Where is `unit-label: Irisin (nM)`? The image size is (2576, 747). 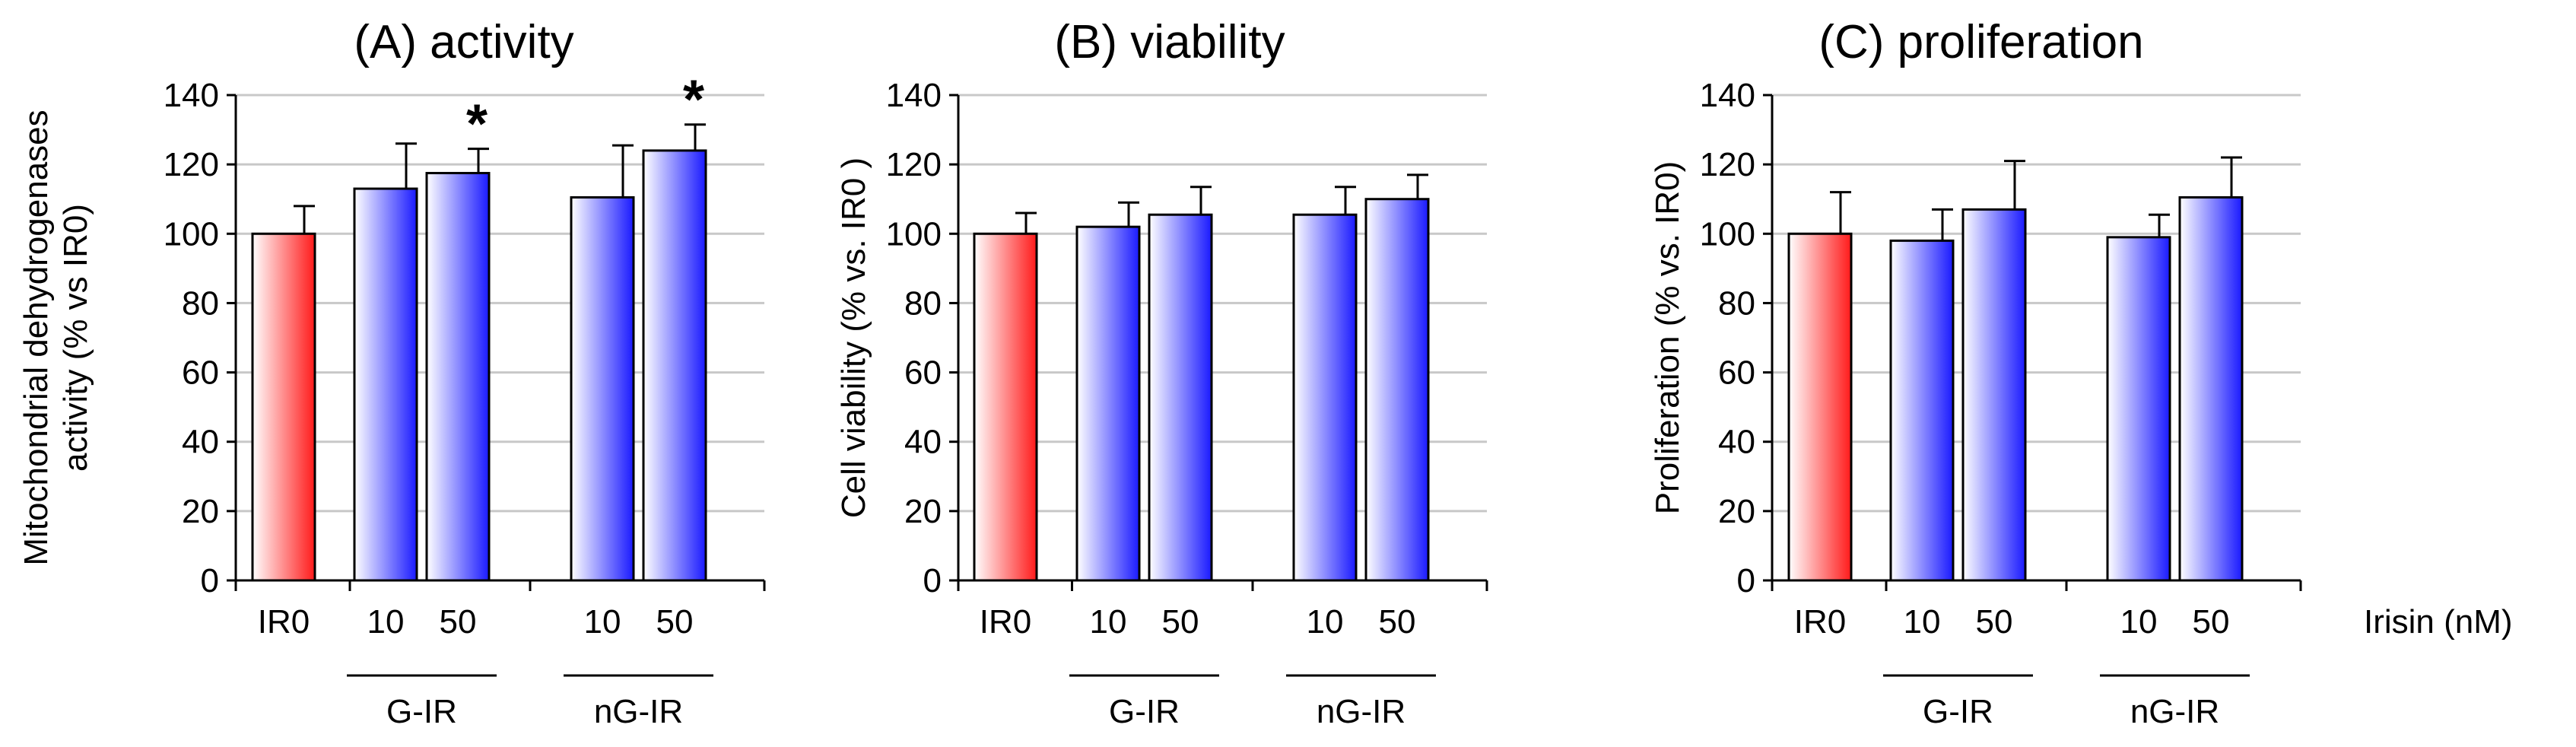
unit-label: Irisin (nM) is located at coordinates (2438, 622).